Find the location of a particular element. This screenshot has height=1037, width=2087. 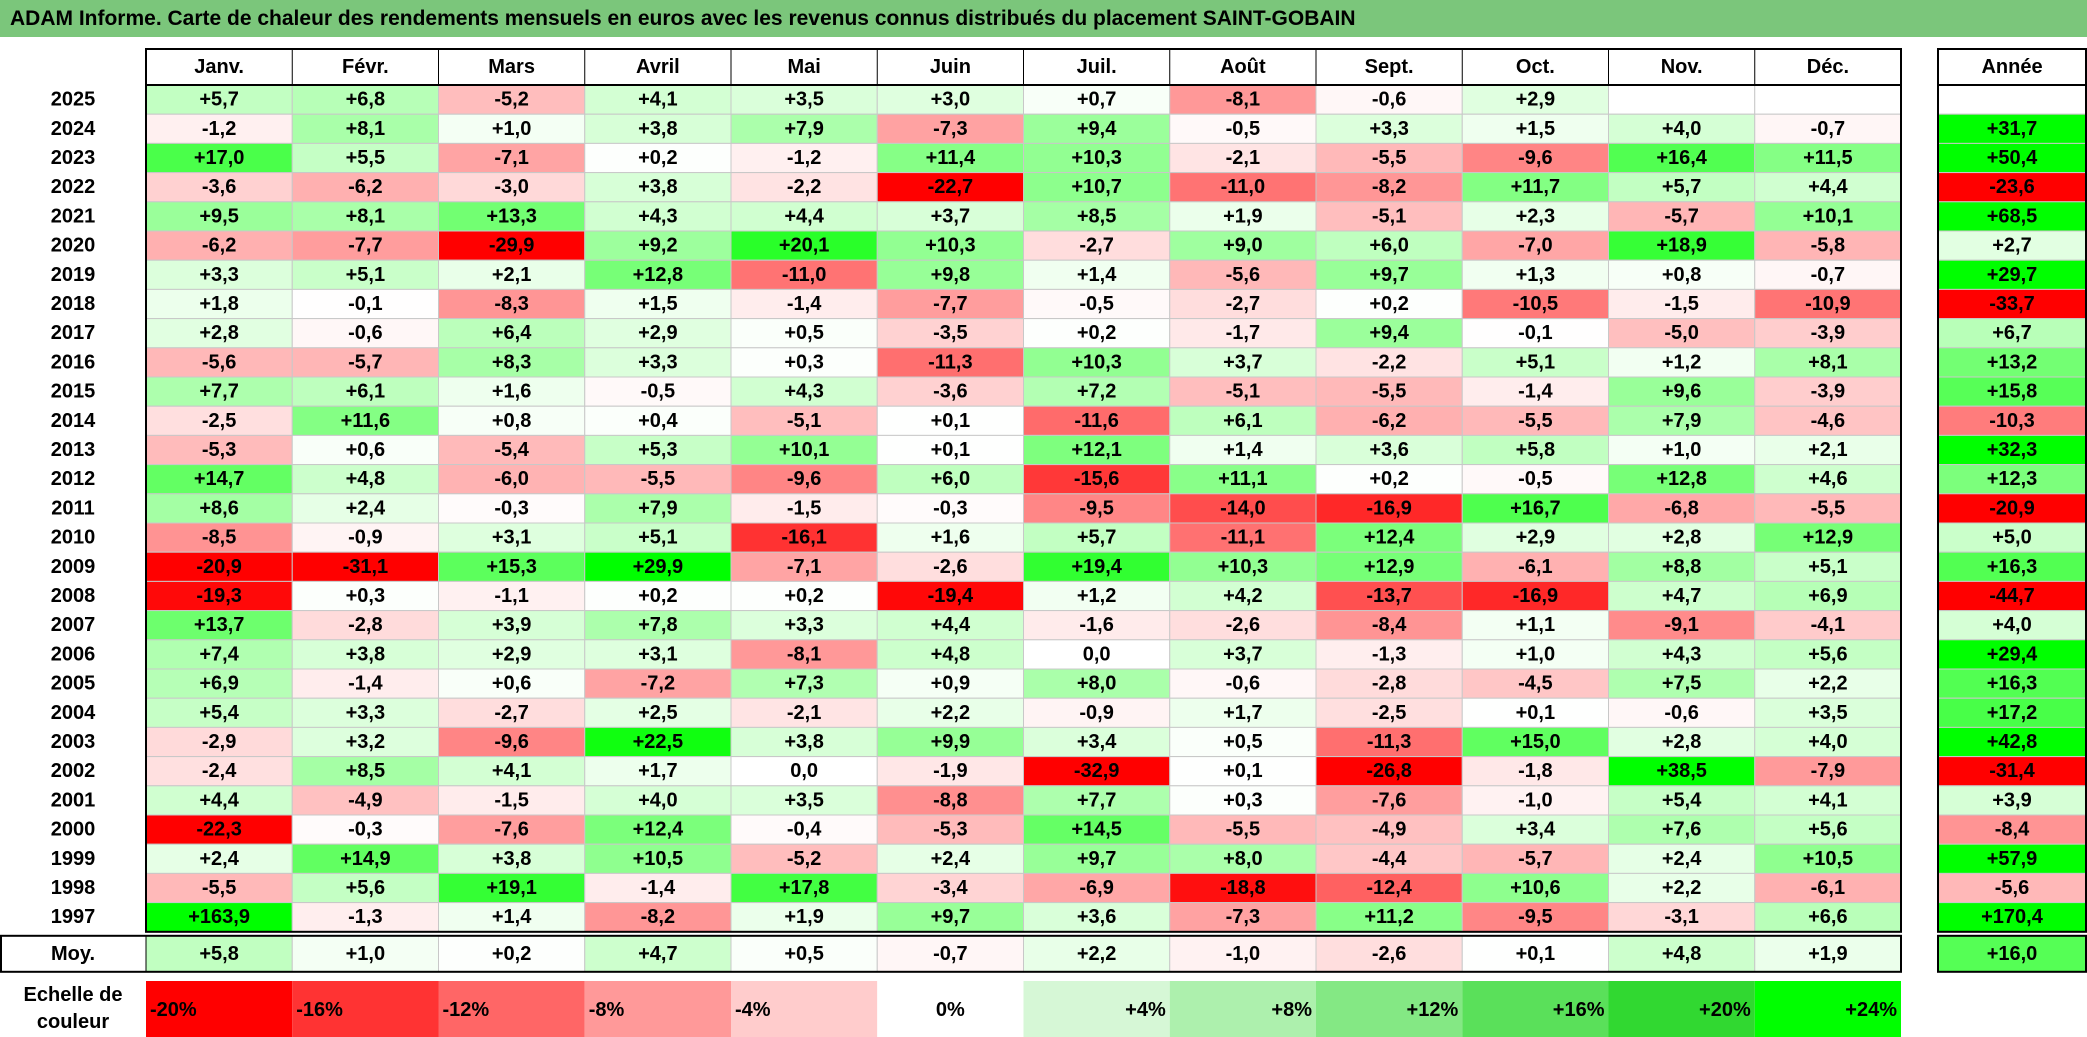

cell-value: -7,3 is located at coordinates (950, 129).